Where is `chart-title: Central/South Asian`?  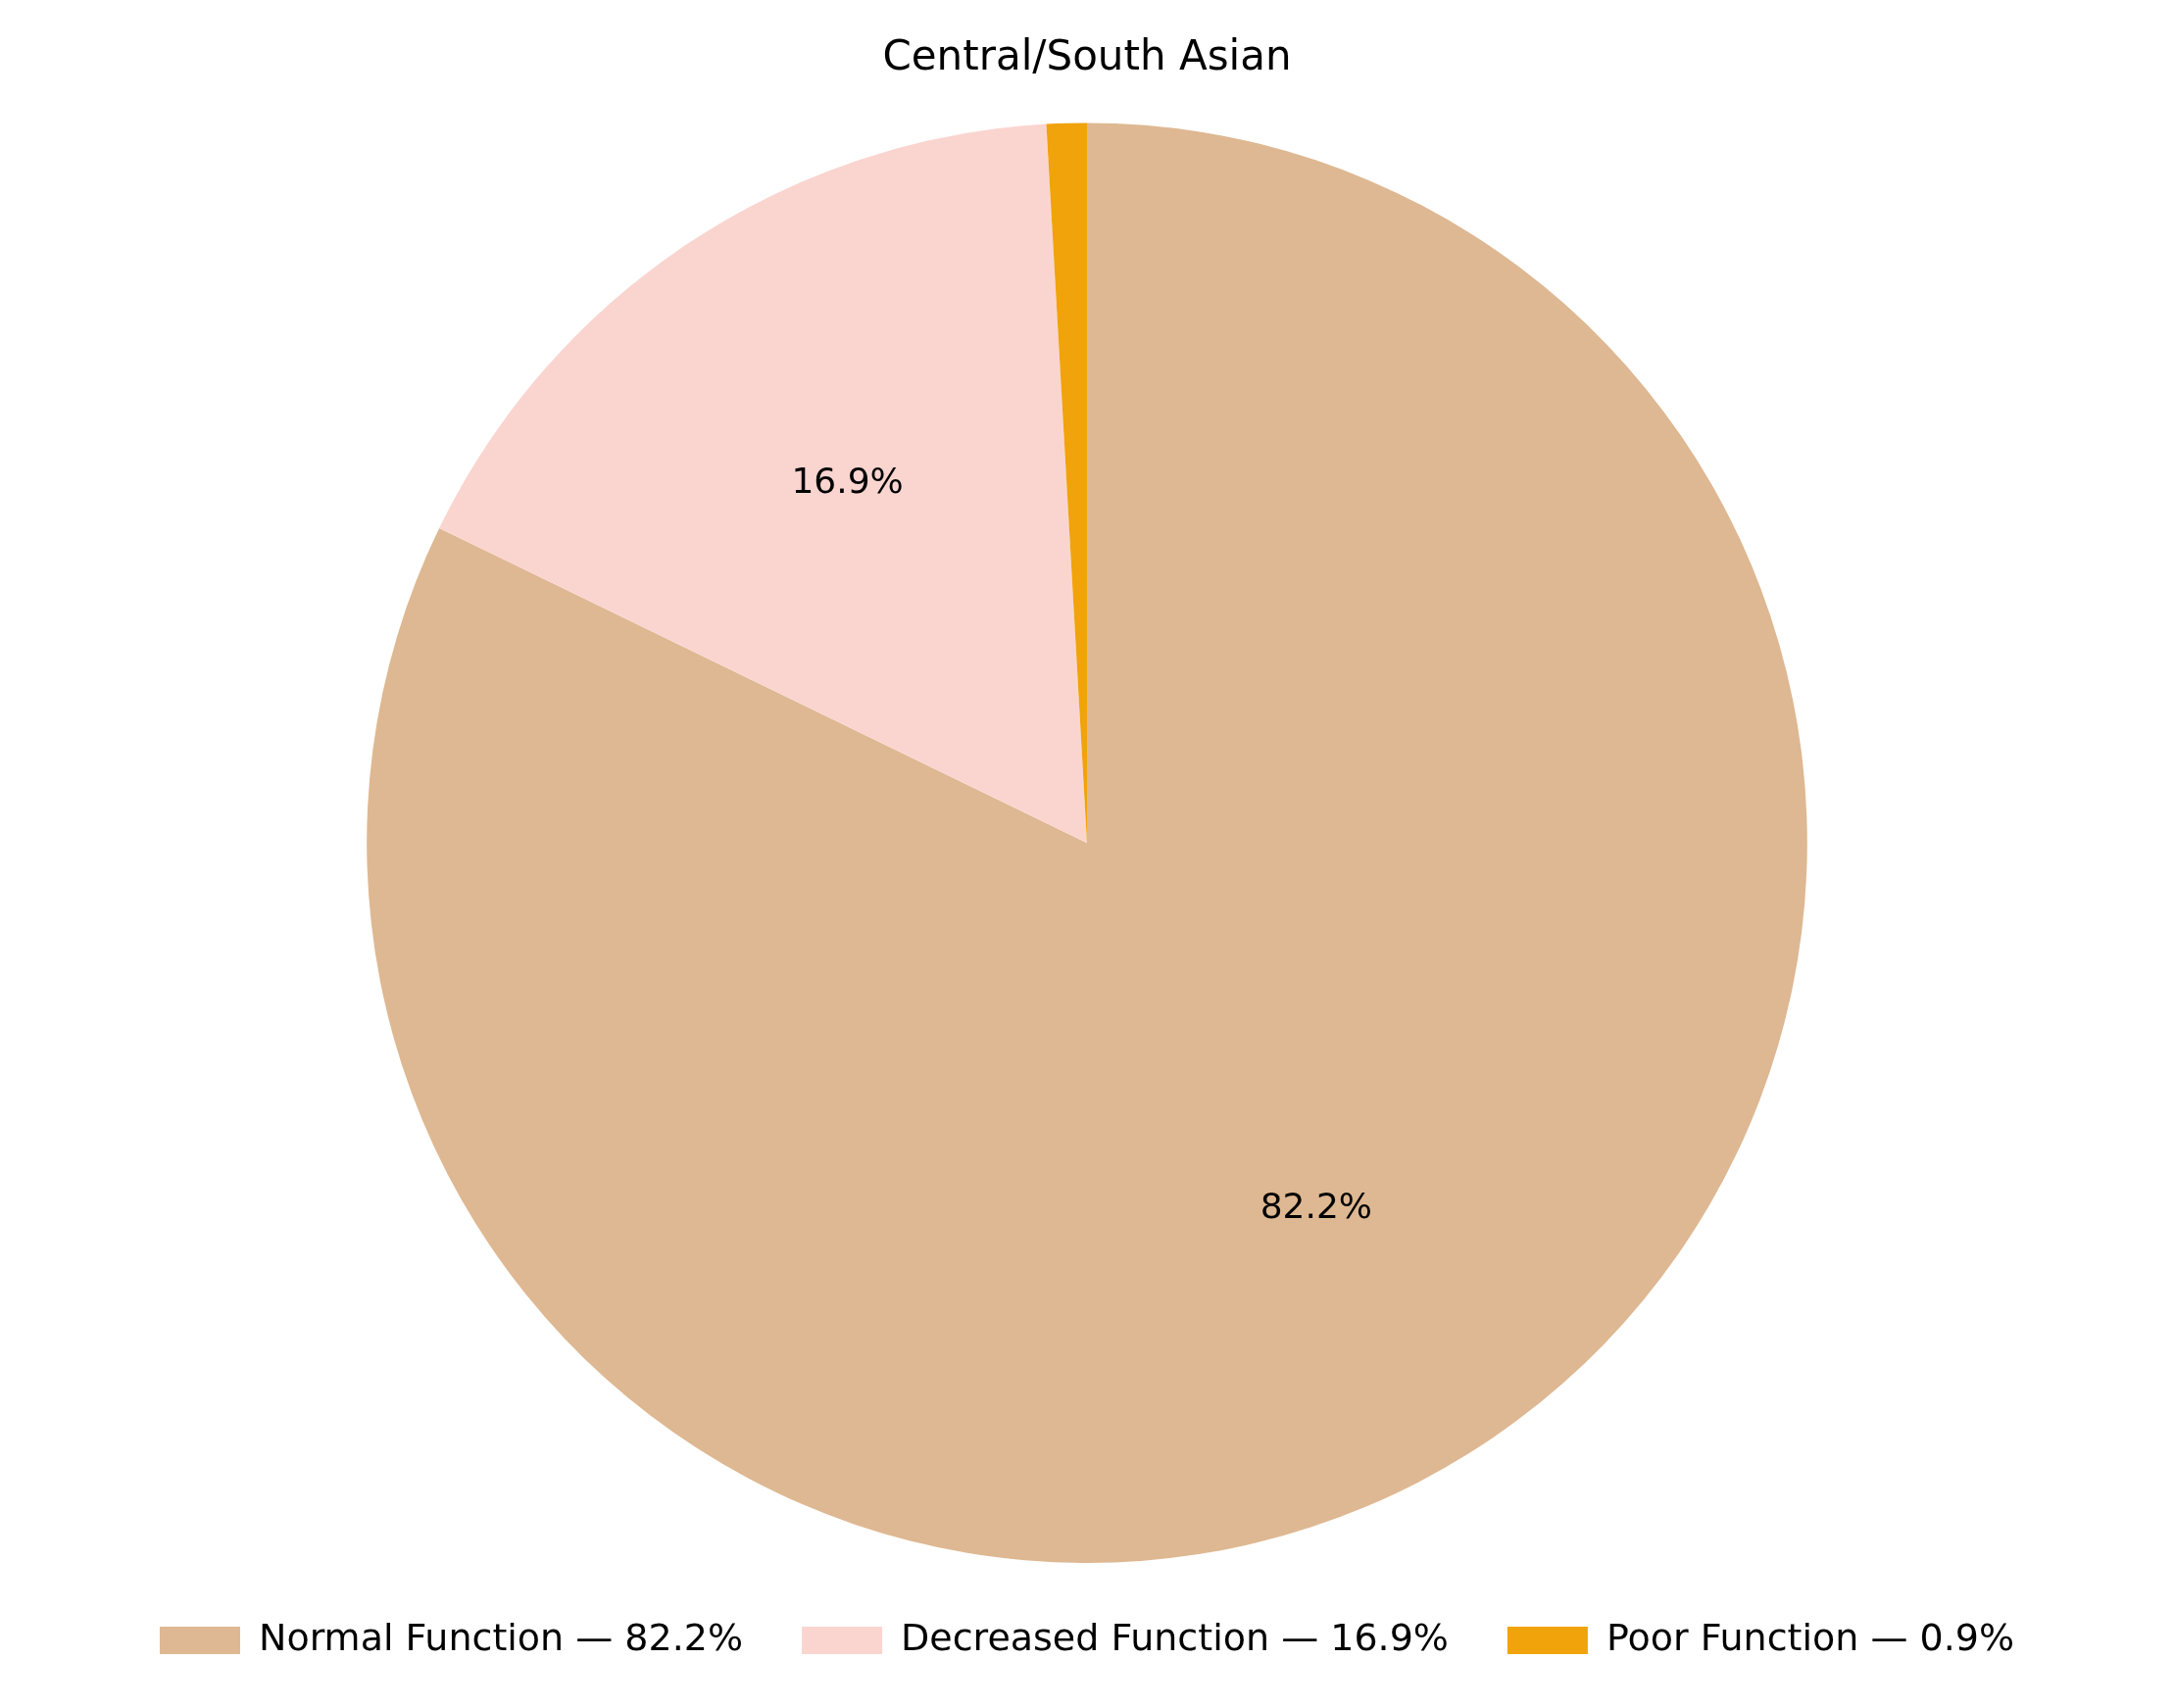 chart-title: Central/South Asian is located at coordinates (1087, 55).